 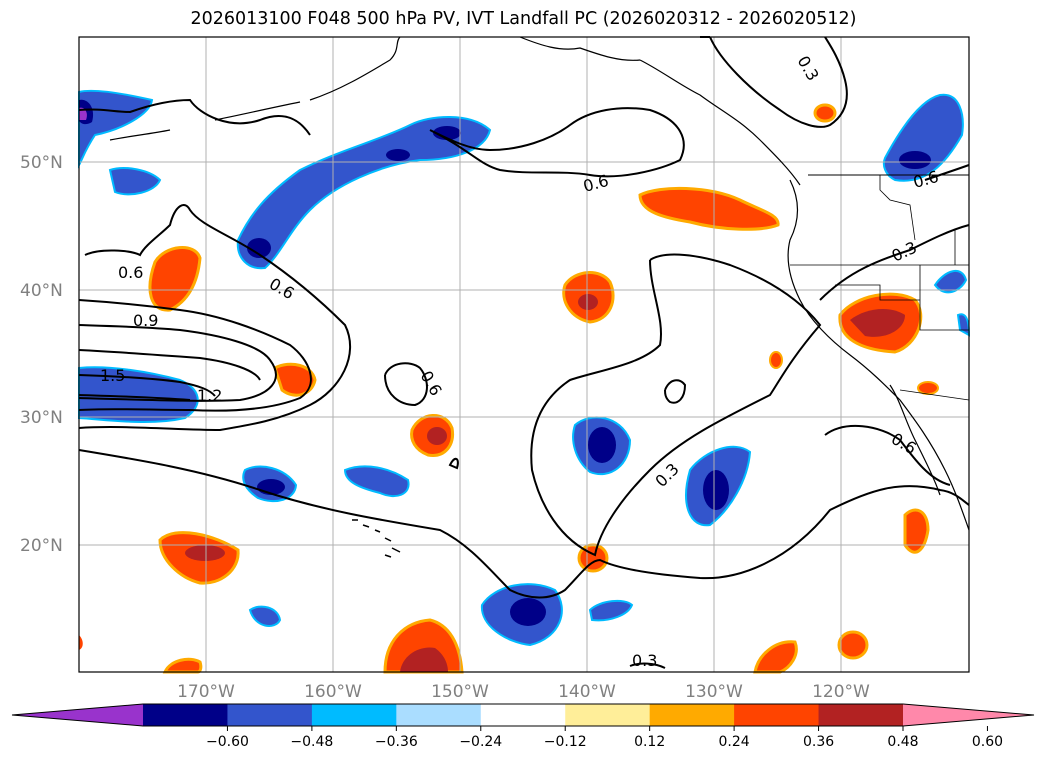 What do you see at coordinates (818, 742) in the screenshot?
I see `colorbar-tick-label: 0.36` at bounding box center [818, 742].